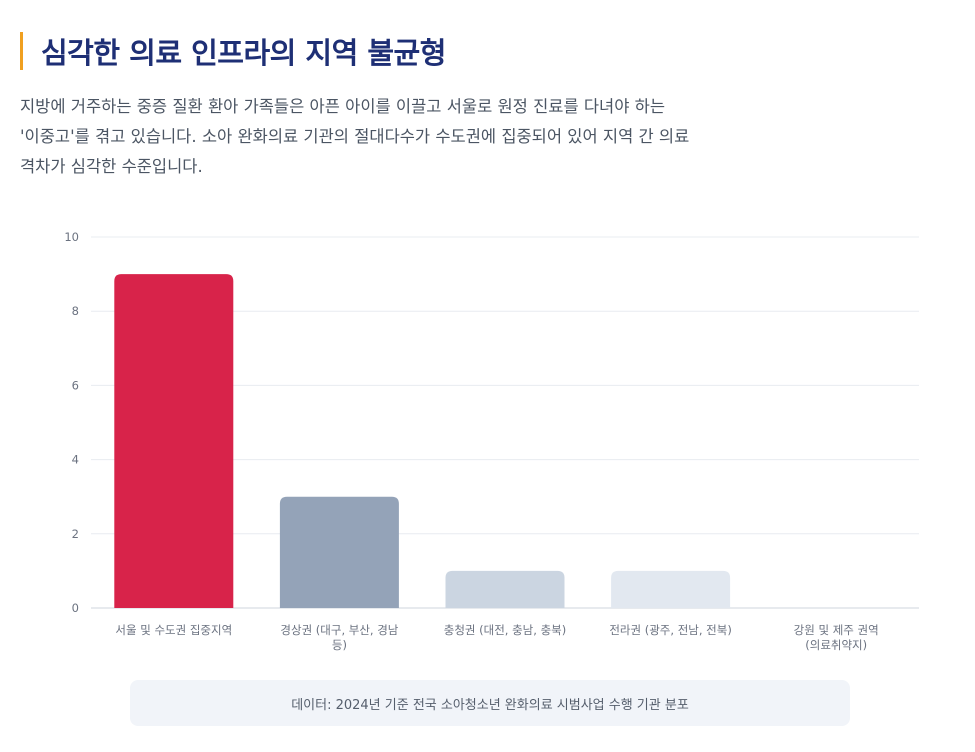  Describe the element at coordinates (836, 630) in the screenshot. I see `x-tick-label: 강원 및 제주 권역` at that location.